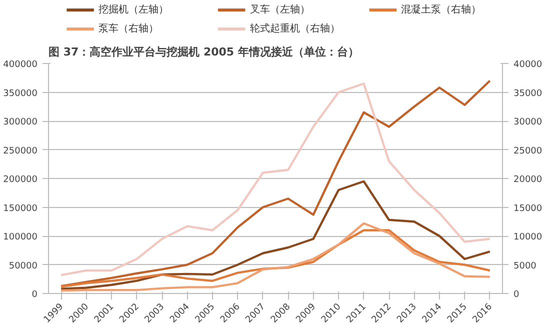 The width and height of the screenshot is (550, 331). What do you see at coordinates (528, 151) in the screenshot?
I see `y2-tick-label: 25000` at bounding box center [528, 151].